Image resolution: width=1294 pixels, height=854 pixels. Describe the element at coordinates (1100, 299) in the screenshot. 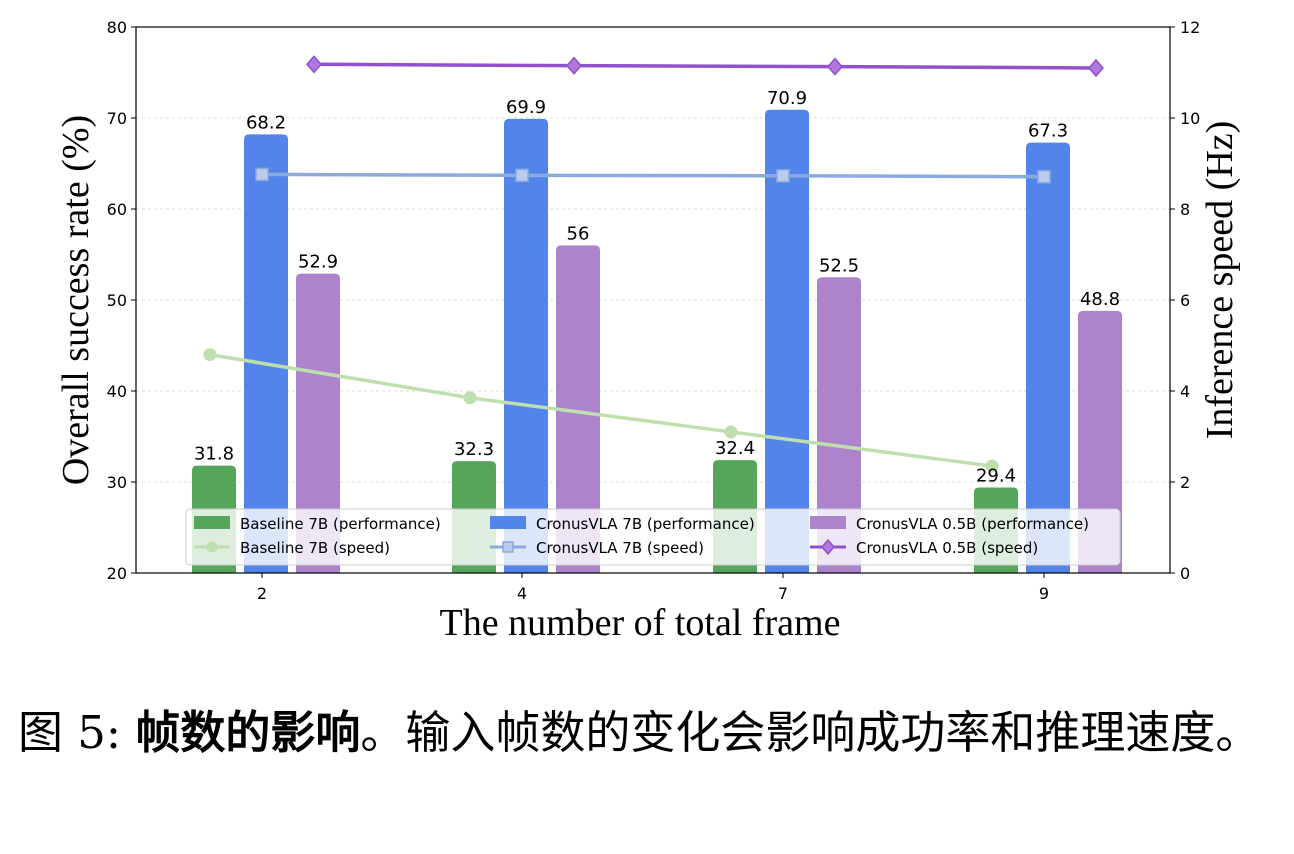

I see `bar-value-label: 48.8` at that location.